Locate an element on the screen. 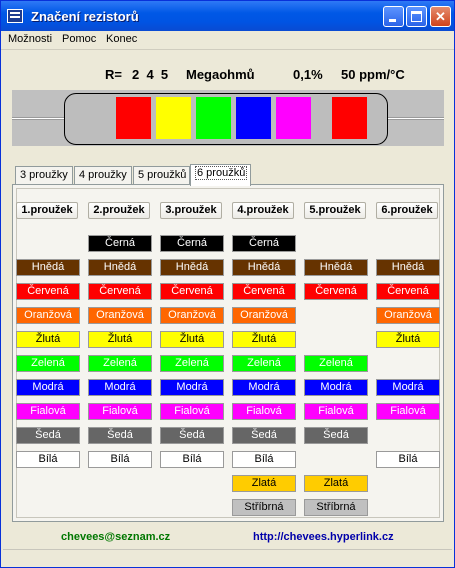 The image size is (455, 568). band-5-color-zlata: Zlatá is located at coordinates (336, 483).